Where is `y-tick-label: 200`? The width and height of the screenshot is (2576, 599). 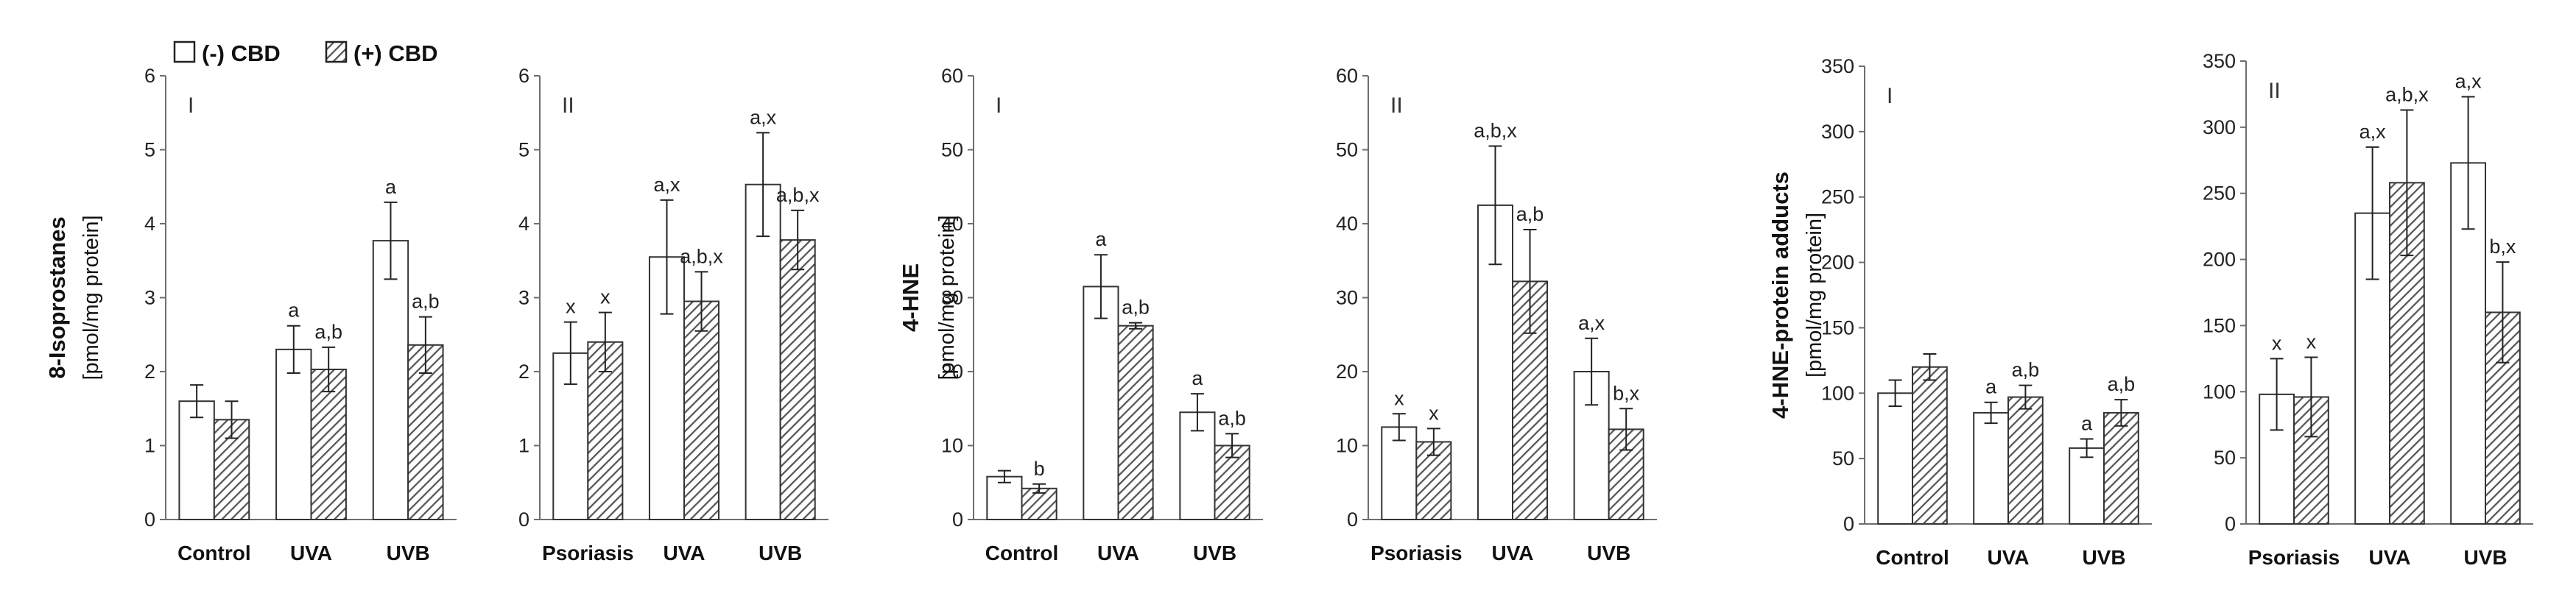 y-tick-label: 200 is located at coordinates (2219, 260).